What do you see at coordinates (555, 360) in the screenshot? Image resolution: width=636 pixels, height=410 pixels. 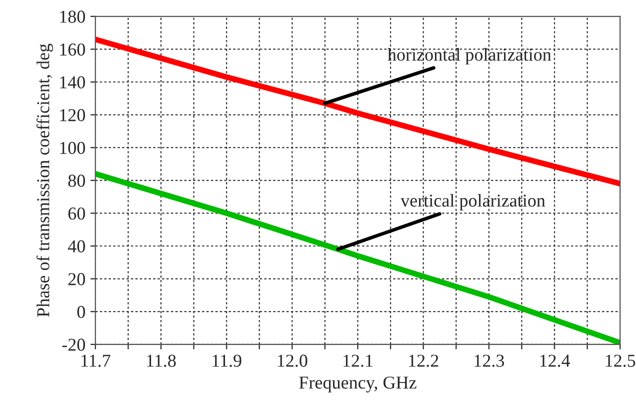 I see `x-tick-label: 12.4` at bounding box center [555, 360].